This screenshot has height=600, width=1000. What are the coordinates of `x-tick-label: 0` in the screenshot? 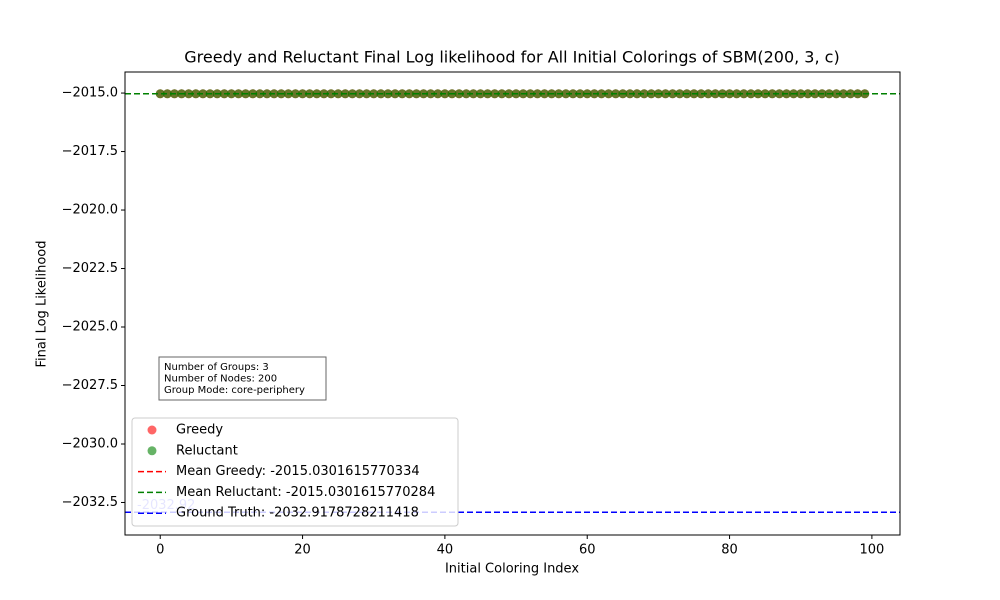 It's located at (160, 550).